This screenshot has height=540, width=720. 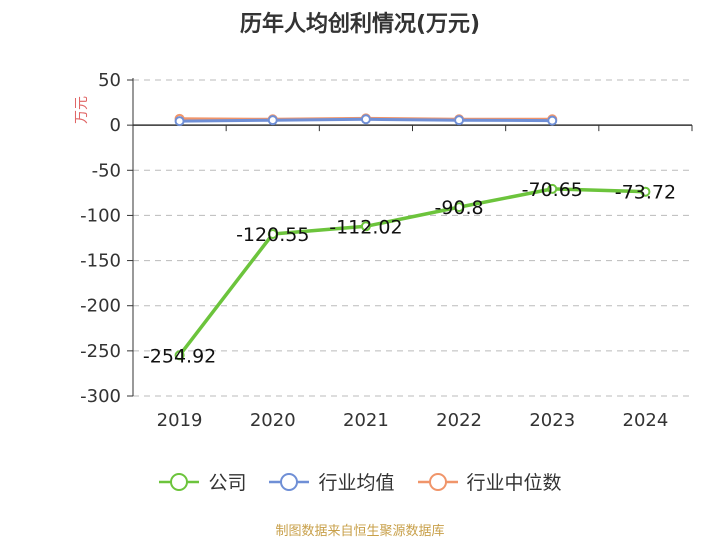 What do you see at coordinates (100, 306) in the screenshot?
I see `y-tick-label: -200` at bounding box center [100, 306].